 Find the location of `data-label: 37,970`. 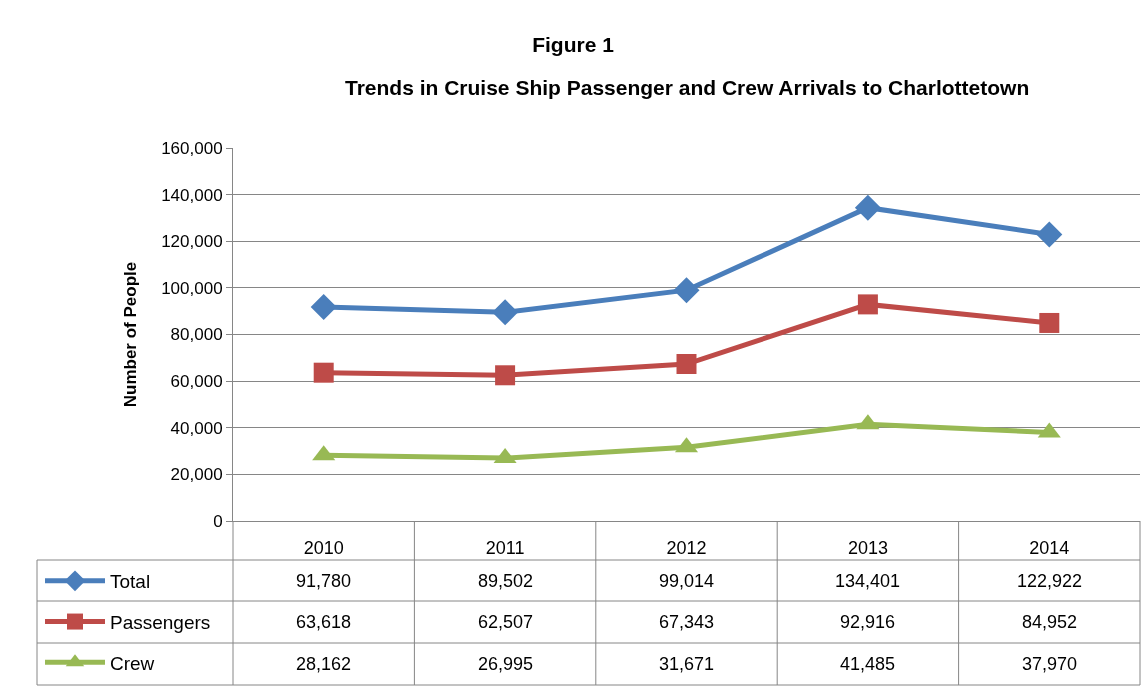

data-label: 37,970 is located at coordinates (1050, 664).